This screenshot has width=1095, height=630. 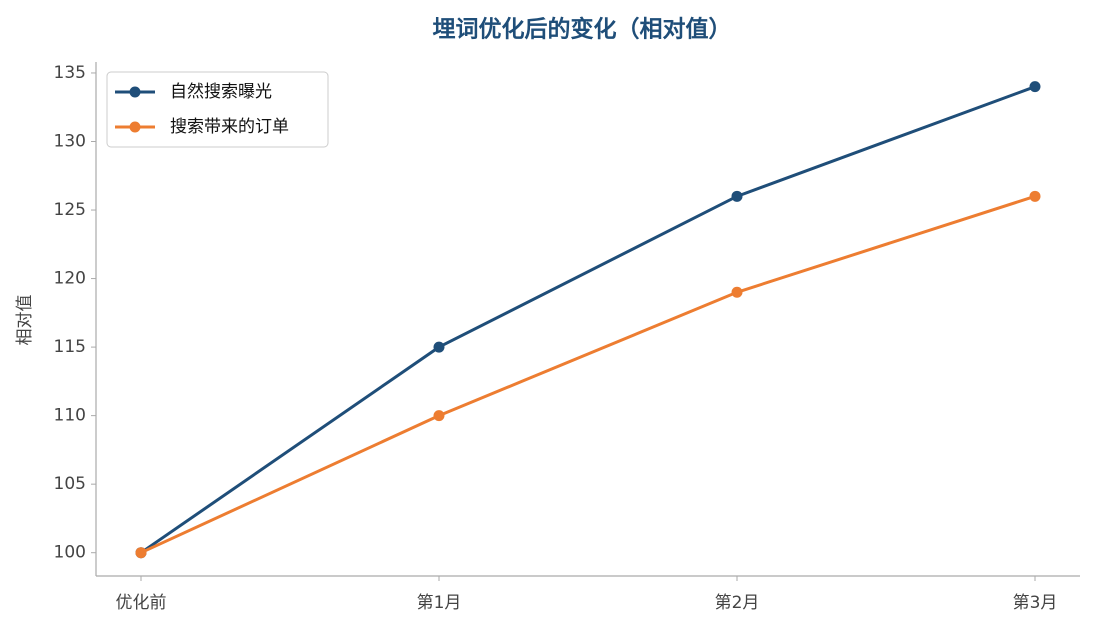 What do you see at coordinates (141, 603) in the screenshot?
I see `x-tick-label: 优化前` at bounding box center [141, 603].